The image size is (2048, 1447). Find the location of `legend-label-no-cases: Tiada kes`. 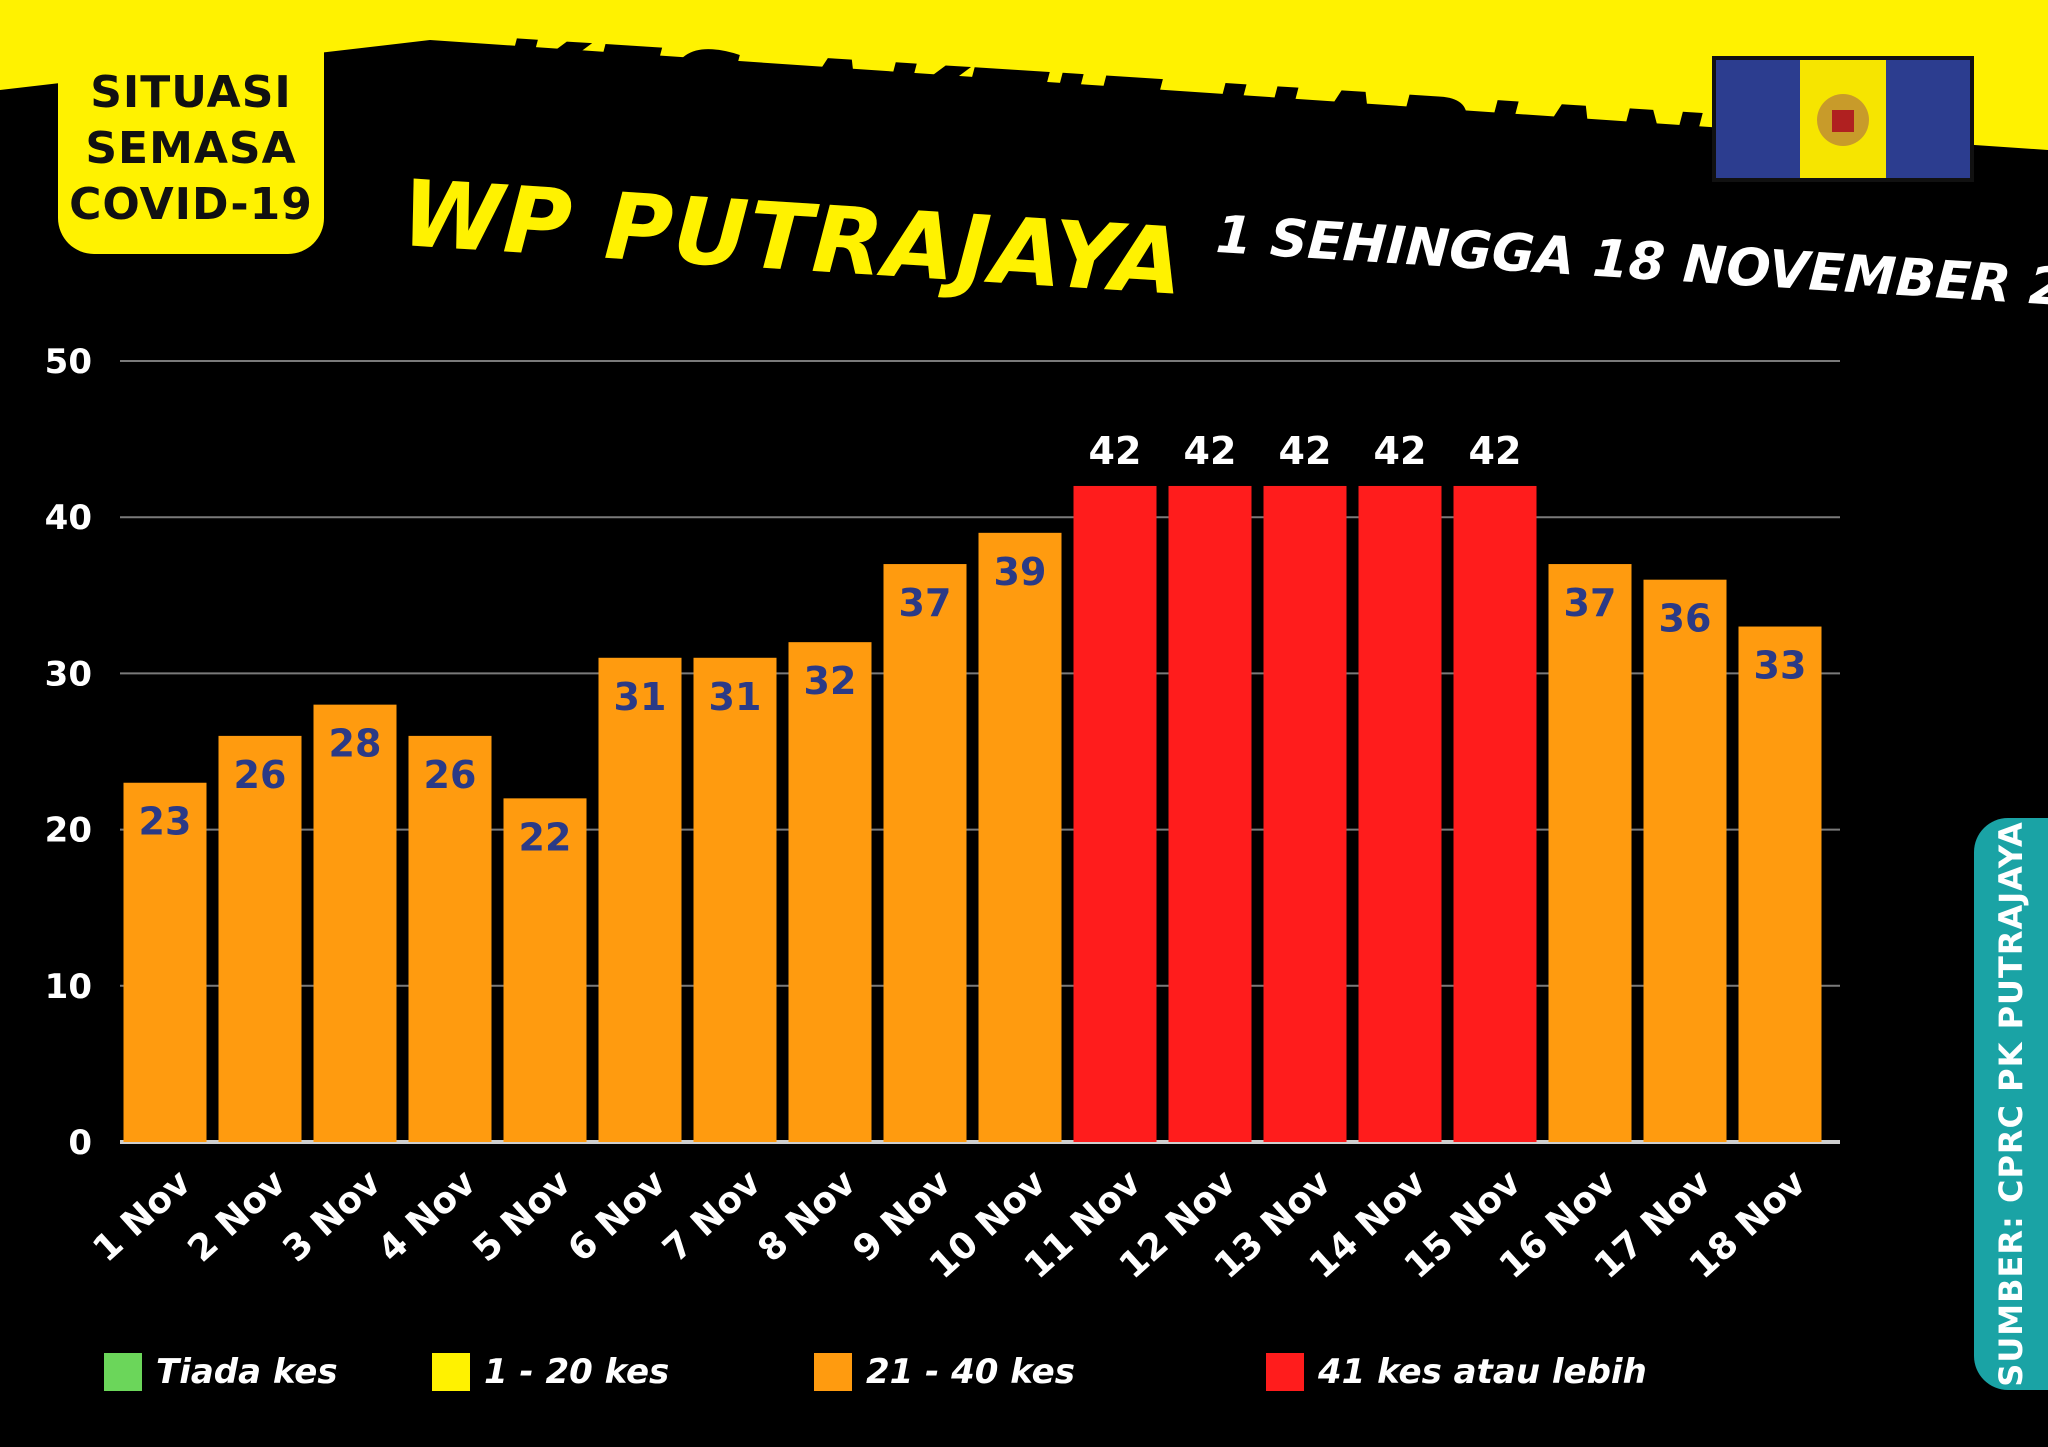

legend-label-no-cases: Tiada kes is located at coordinates (247, 1372).